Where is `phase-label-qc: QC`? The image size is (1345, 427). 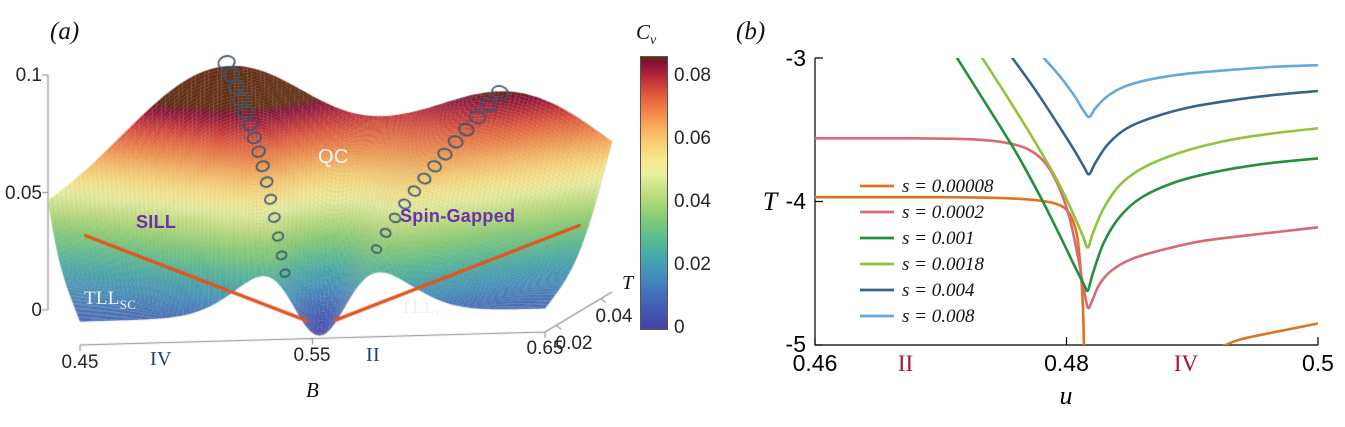
phase-label-qc: QC is located at coordinates (333, 157).